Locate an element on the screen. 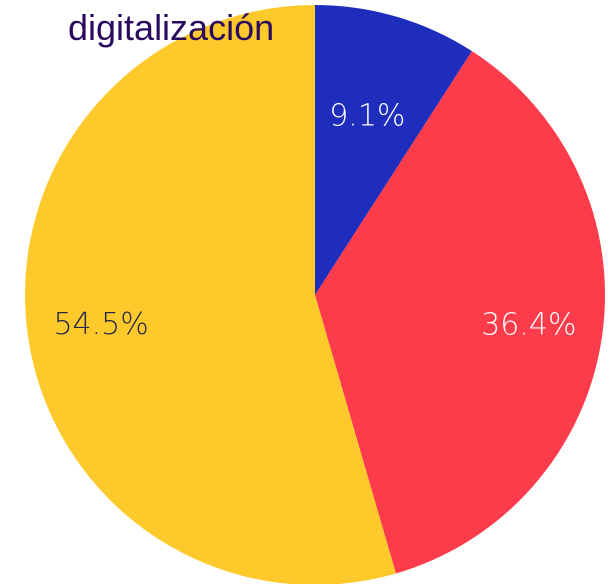 This screenshot has height=584, width=616. data-label: 54.5% is located at coordinates (100, 324).